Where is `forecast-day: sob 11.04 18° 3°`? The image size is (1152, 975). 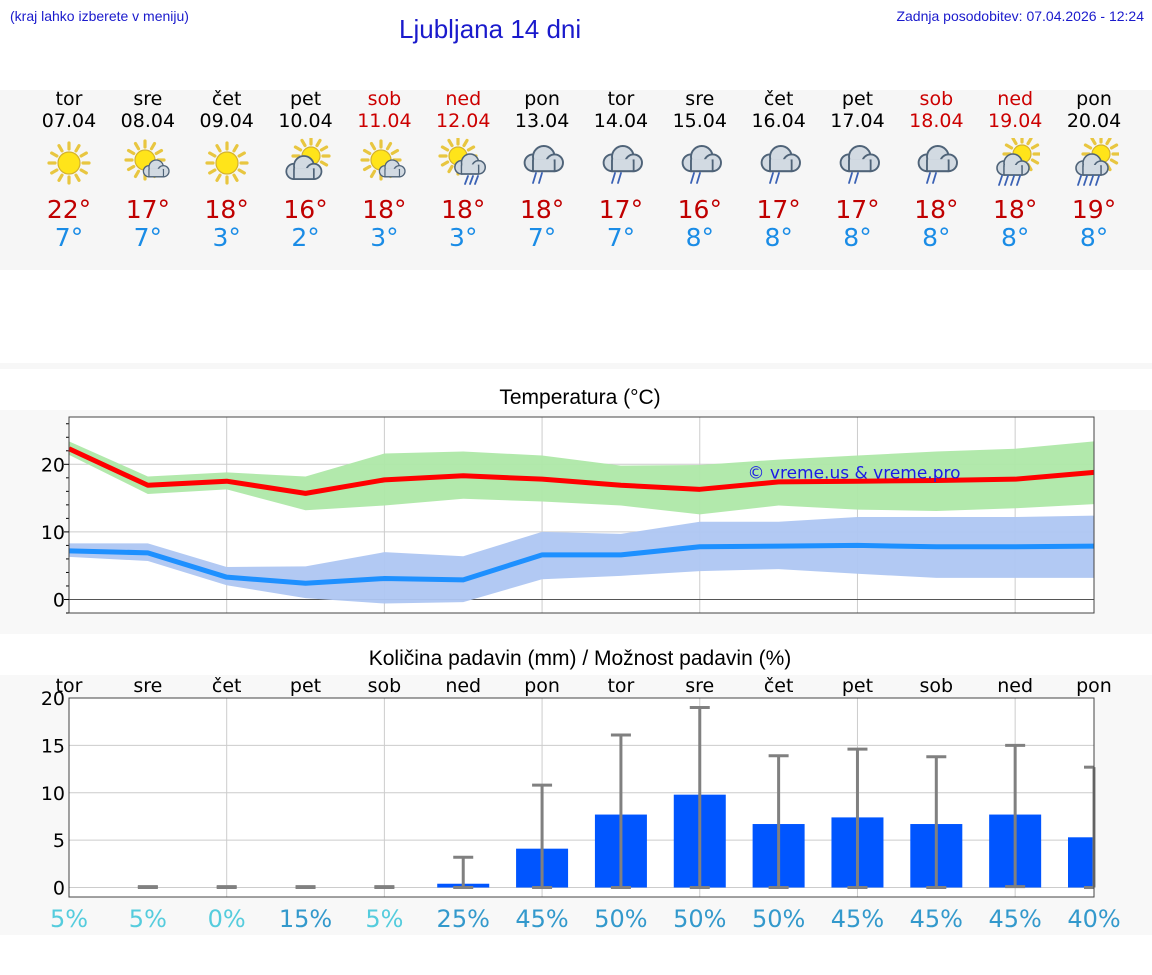 forecast-day: sob 11.04 18° 3° is located at coordinates (384, 170).